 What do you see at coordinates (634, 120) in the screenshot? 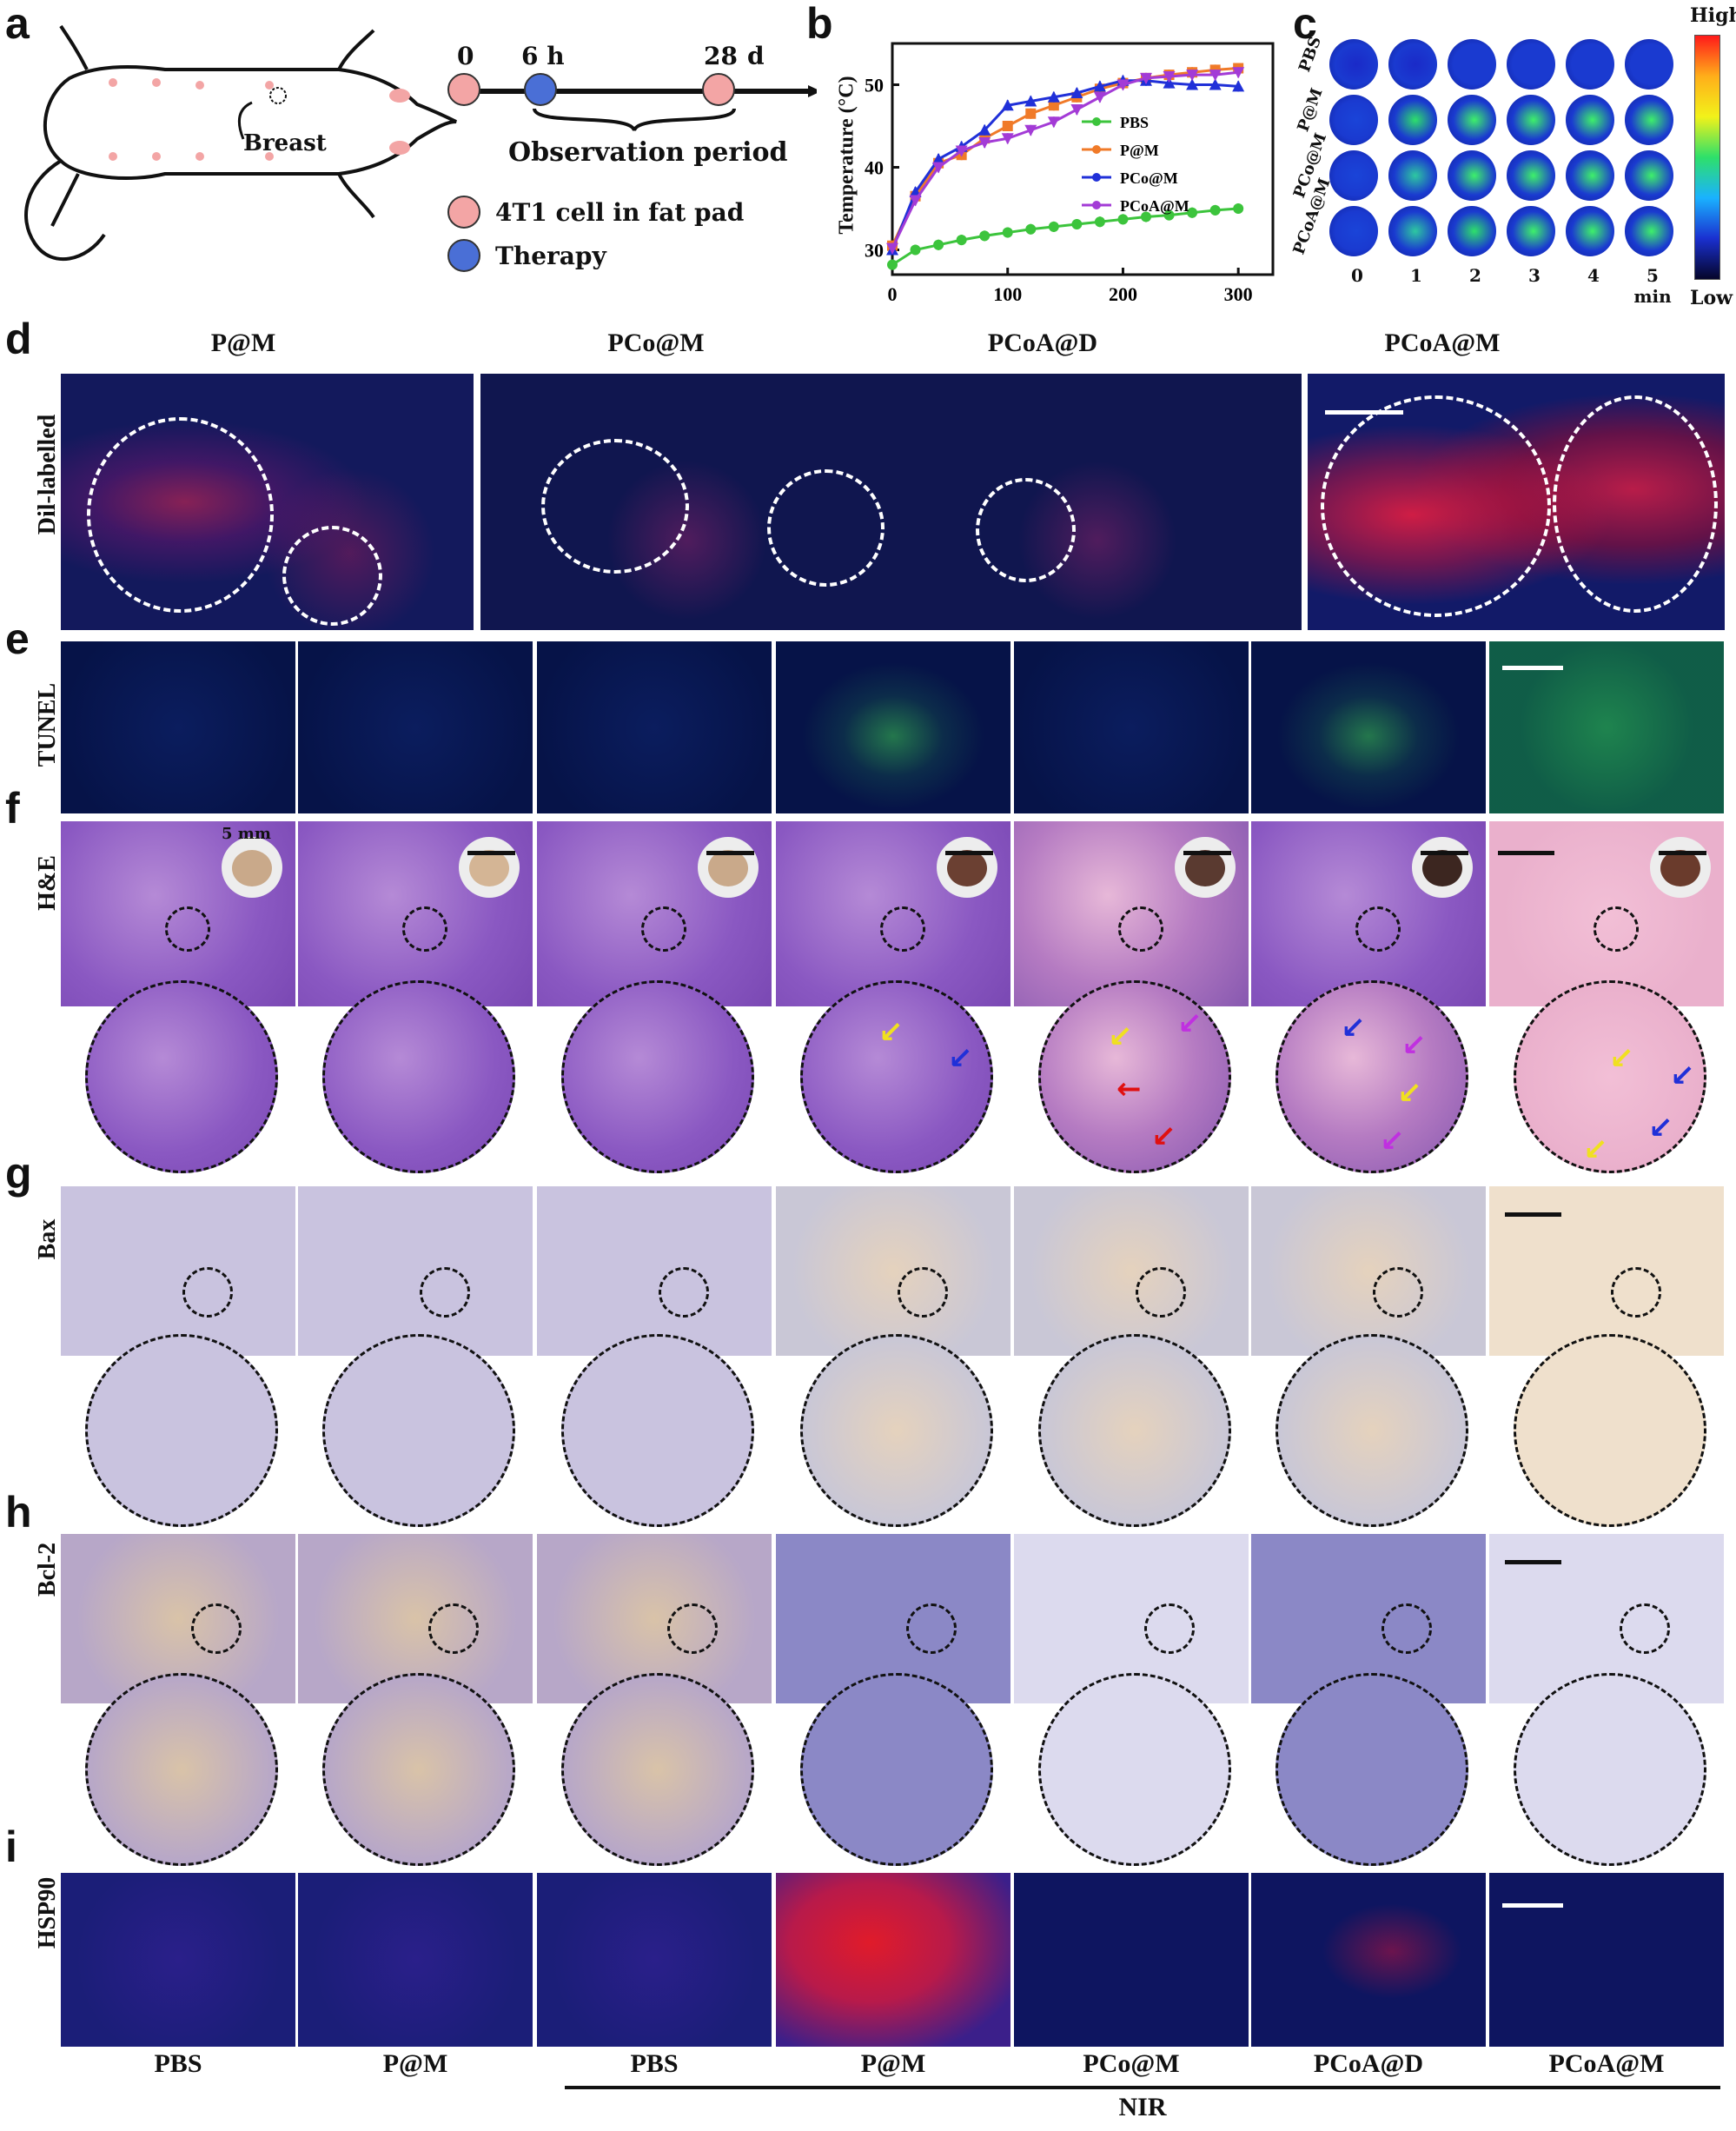
I see `observation-brace` at bounding box center [634, 120].